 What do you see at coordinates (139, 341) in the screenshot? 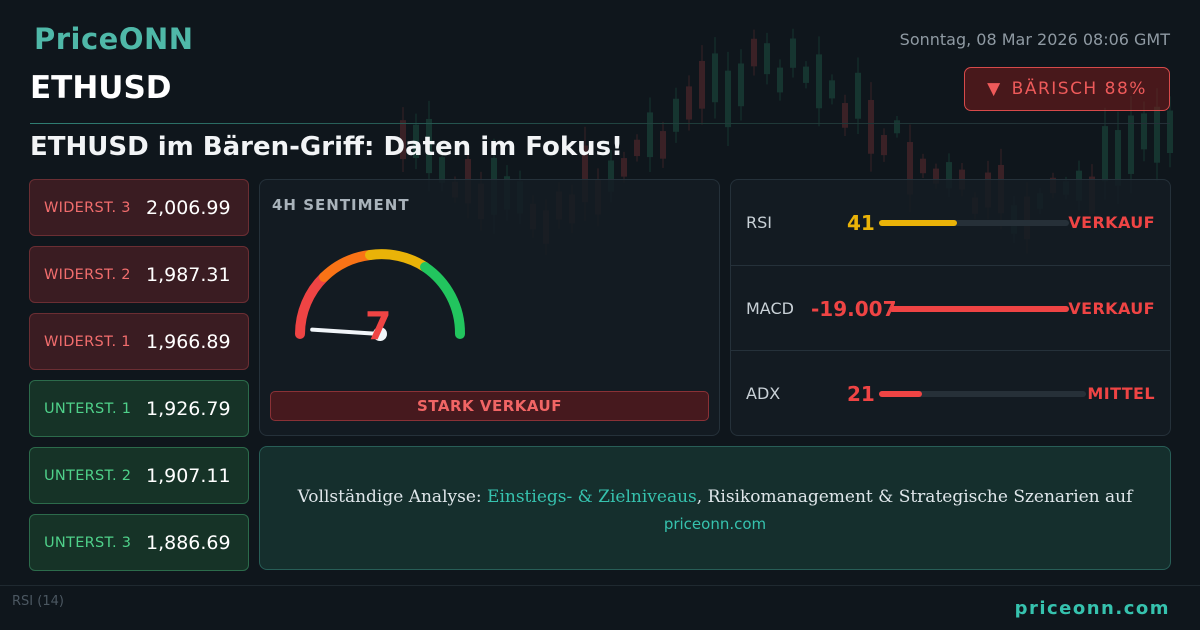
I see `level-resistance-1: WIDERST. 1 1,966.89` at bounding box center [139, 341].